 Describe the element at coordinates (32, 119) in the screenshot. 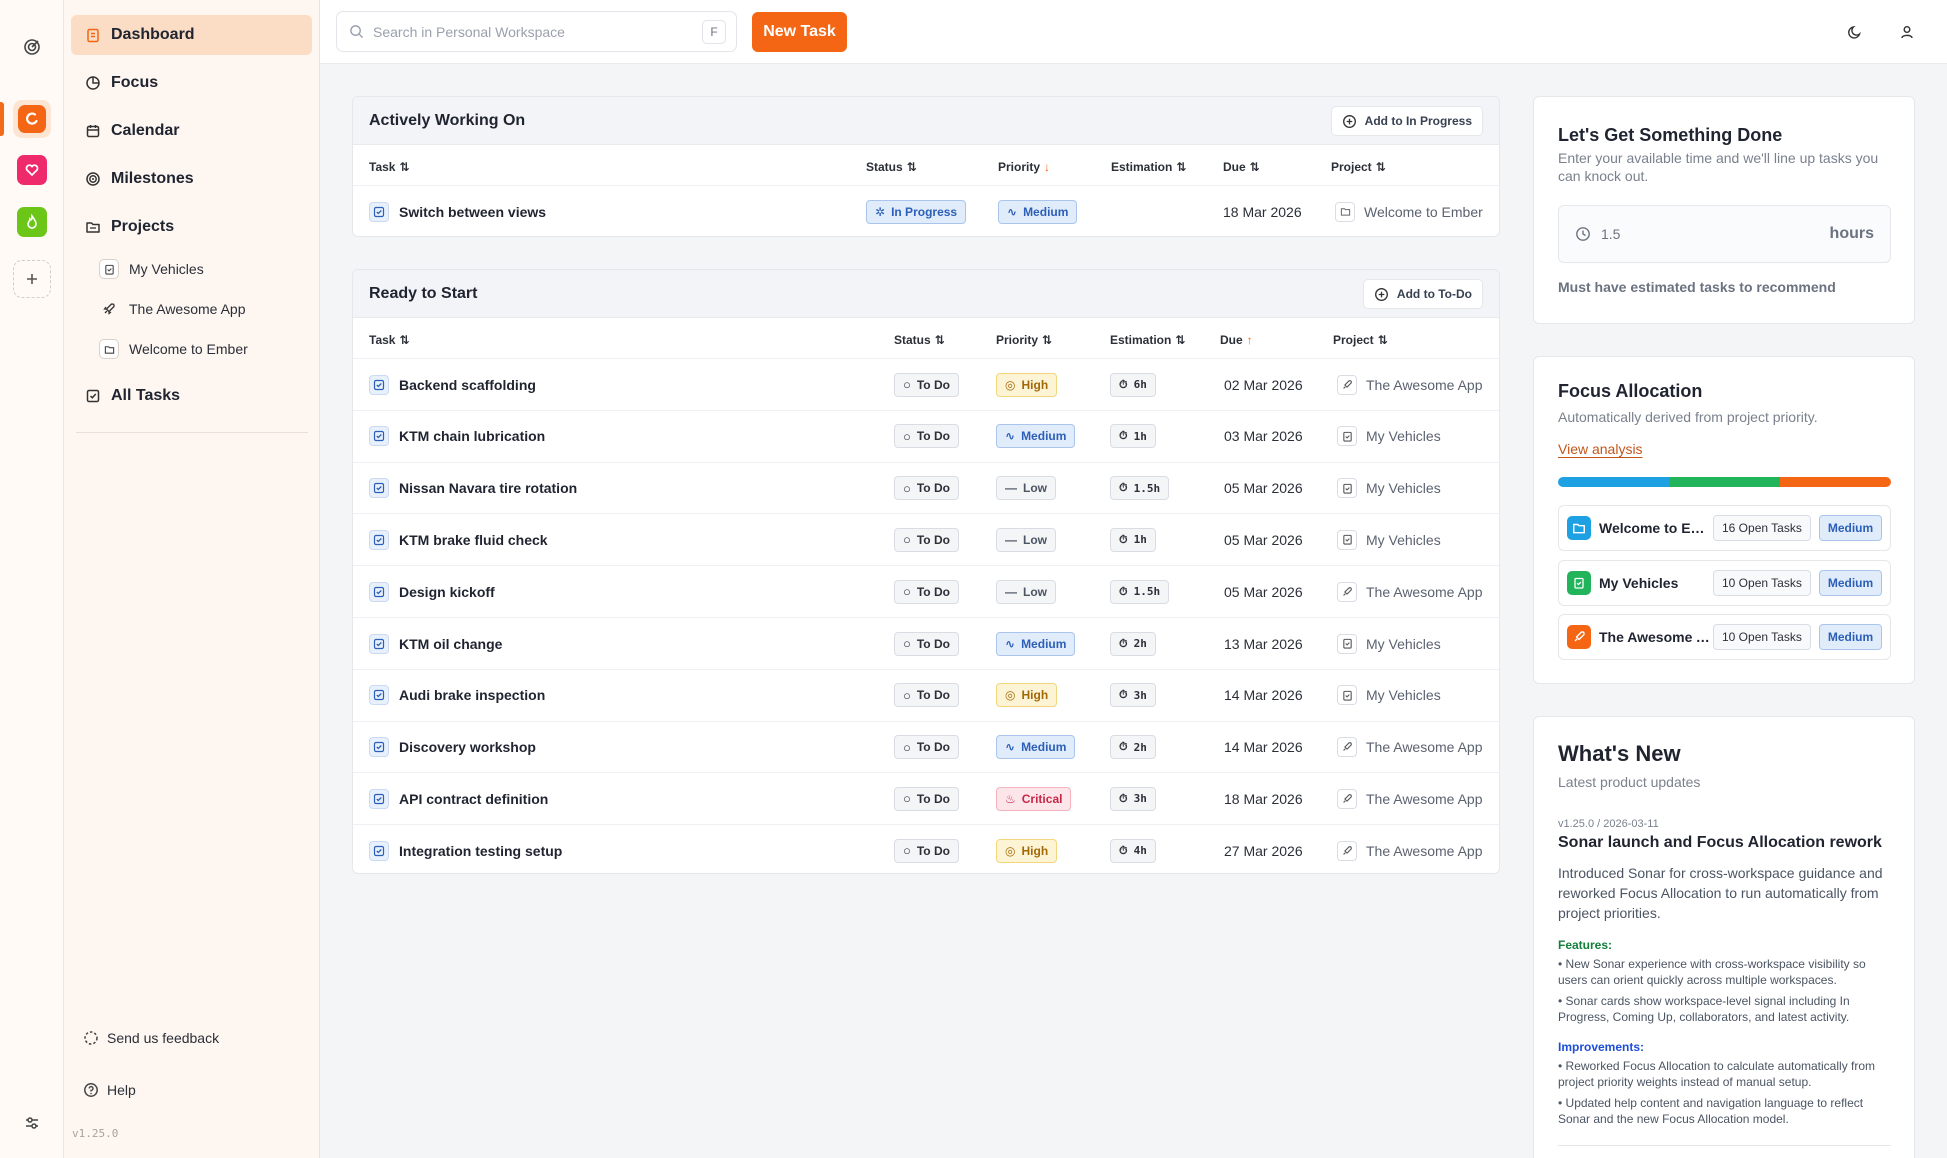

I see `workspace-orange-icon` at that location.